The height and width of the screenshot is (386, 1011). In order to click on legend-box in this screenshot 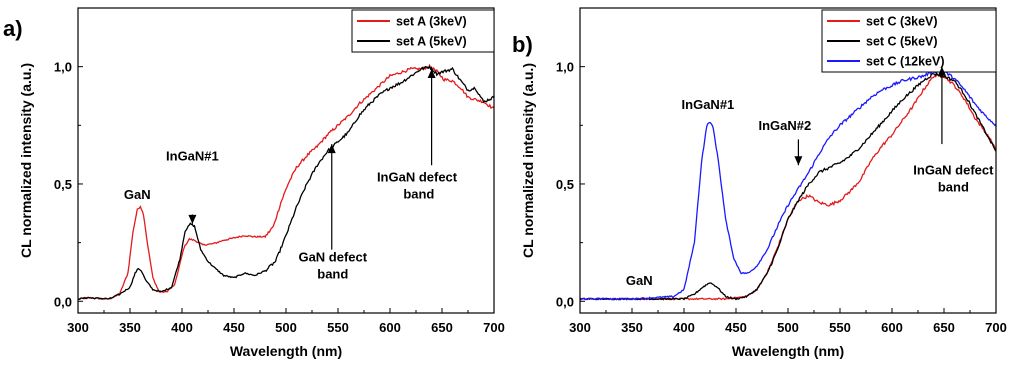, I will do `click(423, 31)`.